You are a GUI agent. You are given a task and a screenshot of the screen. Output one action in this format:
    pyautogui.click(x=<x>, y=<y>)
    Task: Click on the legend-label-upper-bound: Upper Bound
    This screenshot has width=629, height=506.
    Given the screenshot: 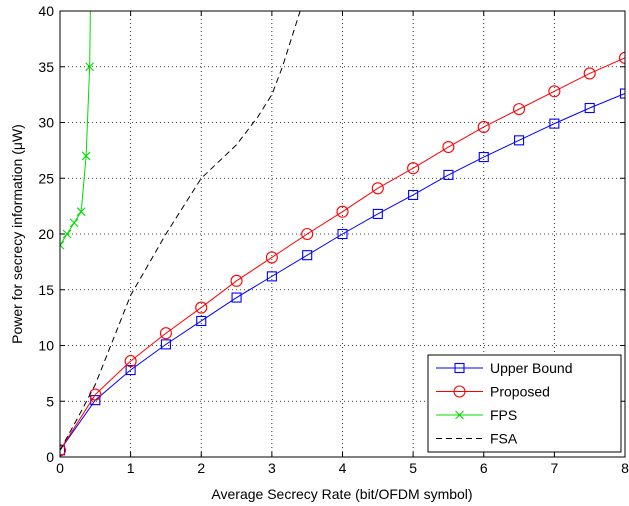 What is the action you would take?
    pyautogui.click(x=531, y=368)
    